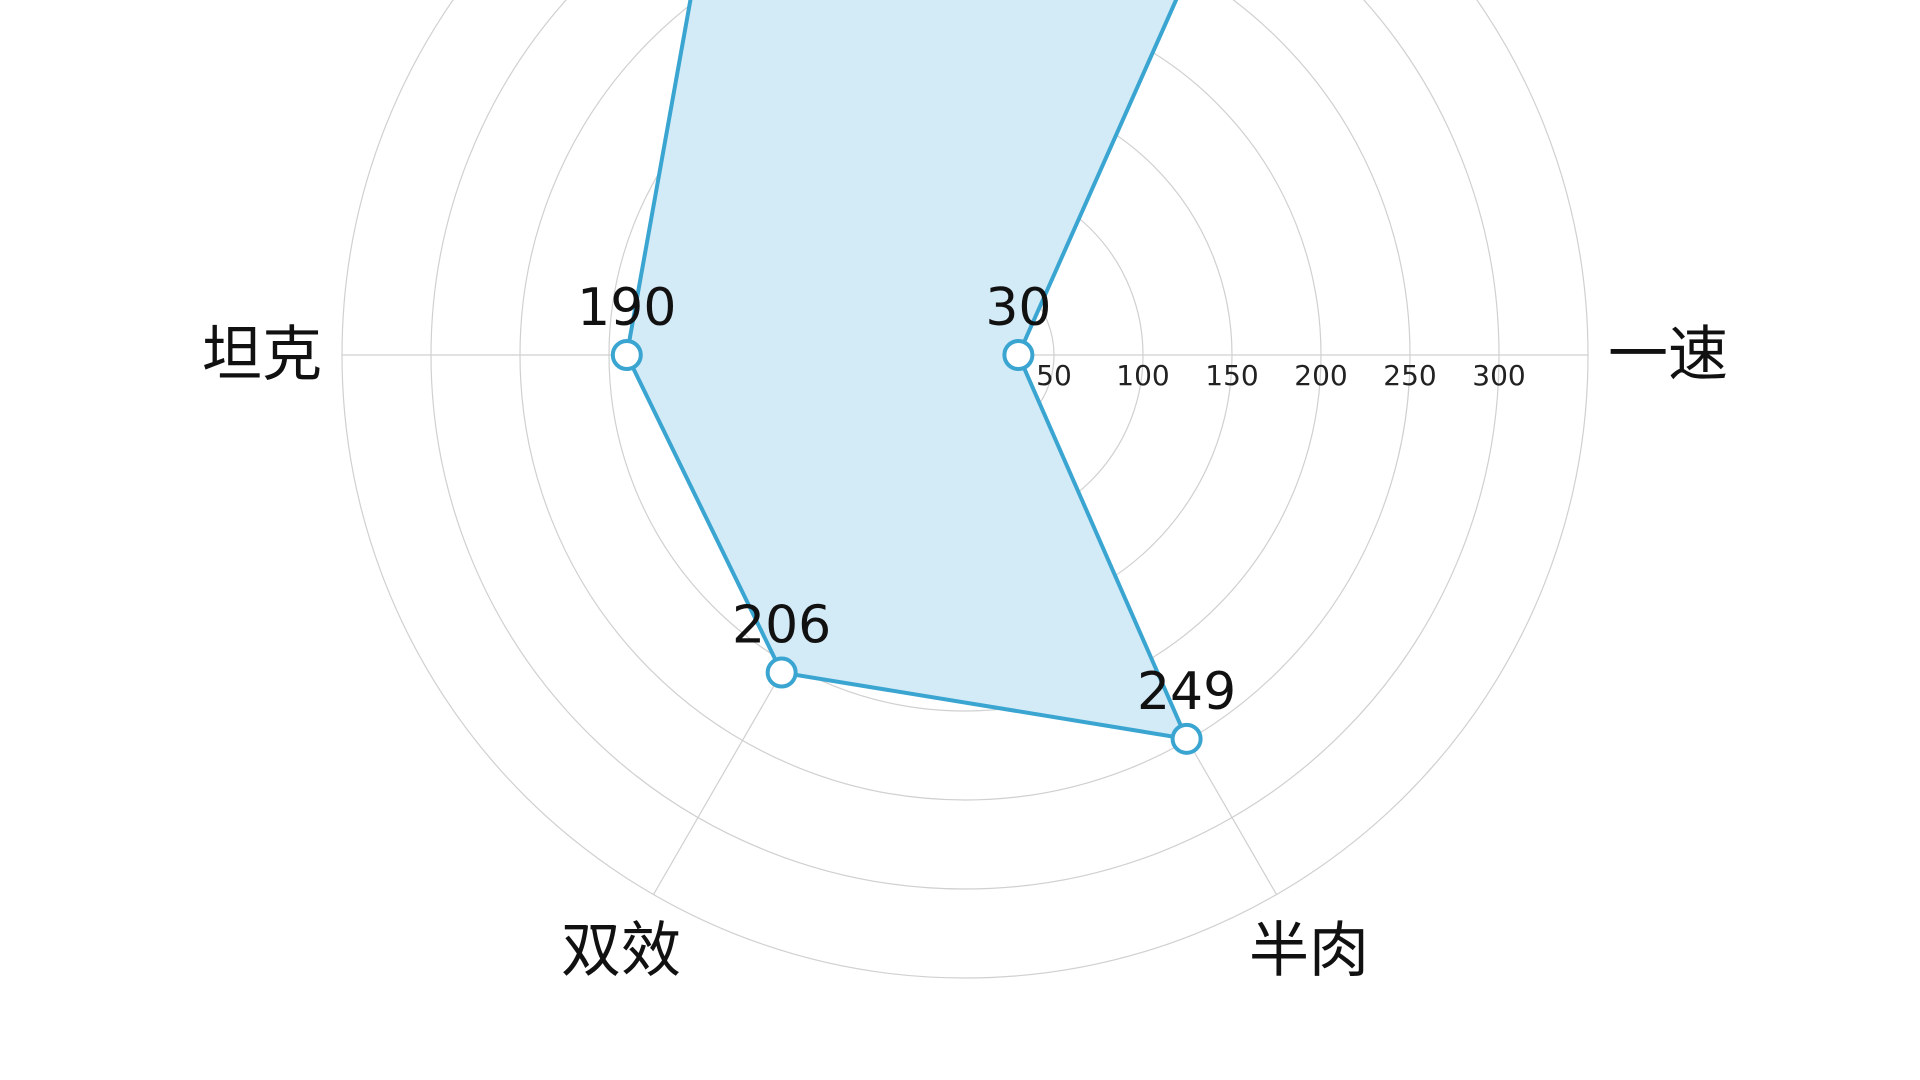 The height and width of the screenshot is (1080, 1920). I want to click on value-label: 249, so click(1186, 692).